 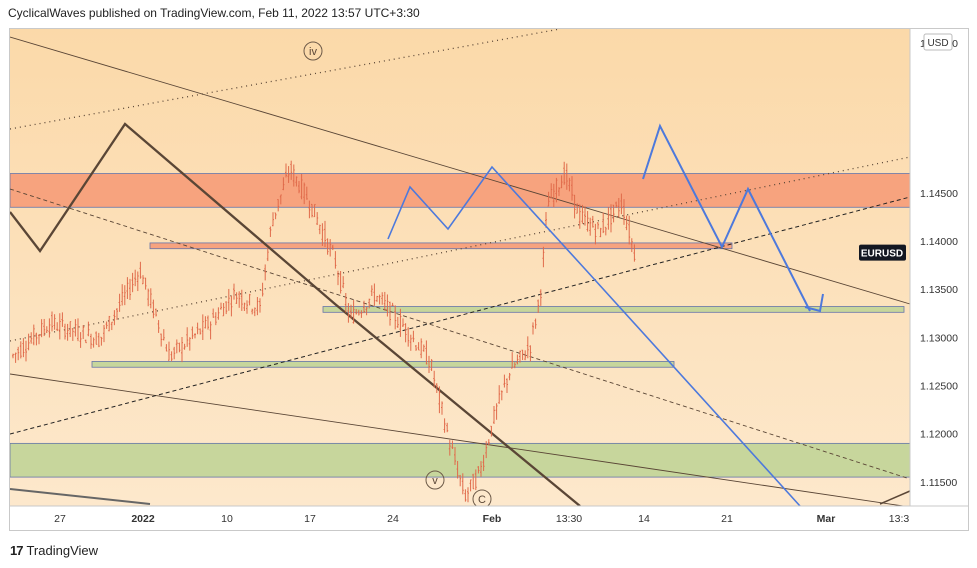 I want to click on time-axis-bg, so click(x=489, y=518).